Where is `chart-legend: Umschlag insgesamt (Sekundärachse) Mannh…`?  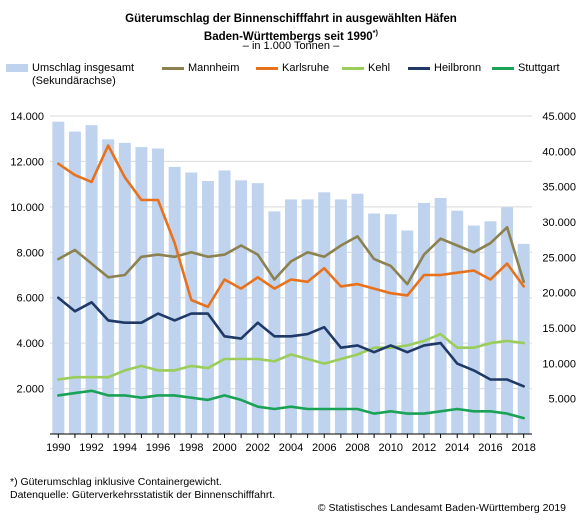
chart-legend: Umschlag insgesamt (Sekundärachse) Mannh… is located at coordinates (294, 79).